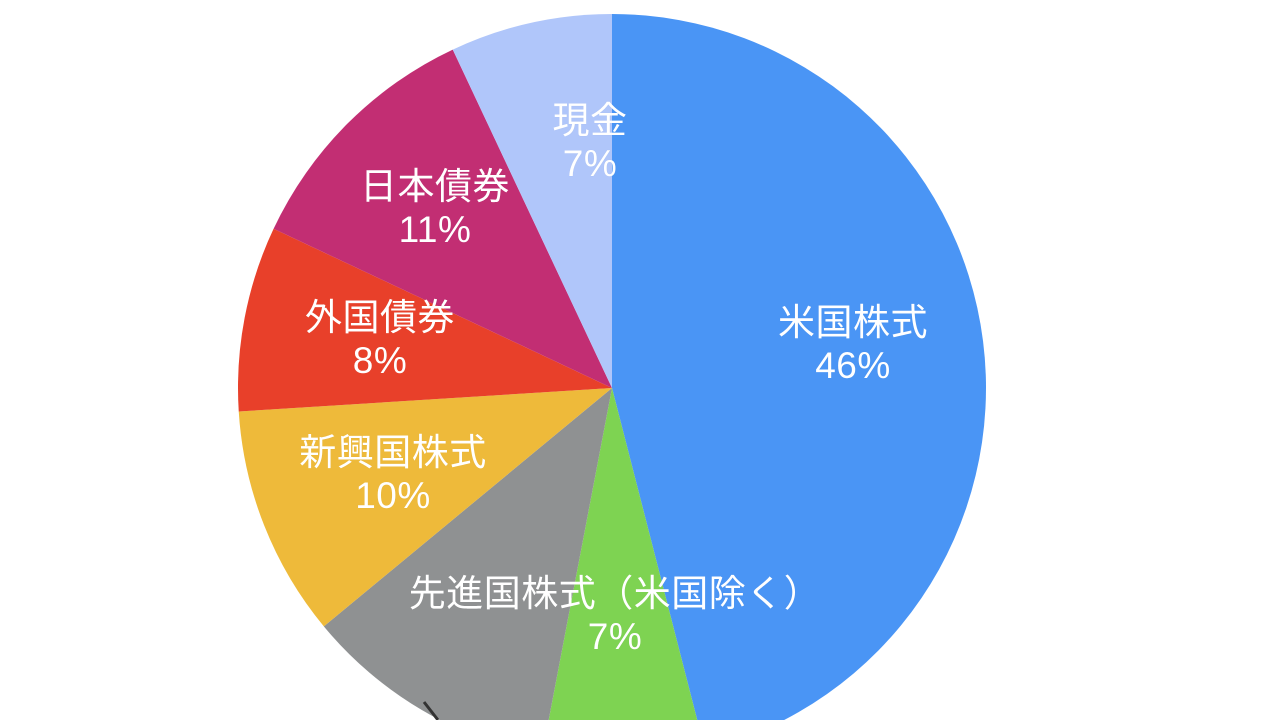  Describe the element at coordinates (442, 219) in the screenshot. I see `pie-slice-japan-bond` at that location.